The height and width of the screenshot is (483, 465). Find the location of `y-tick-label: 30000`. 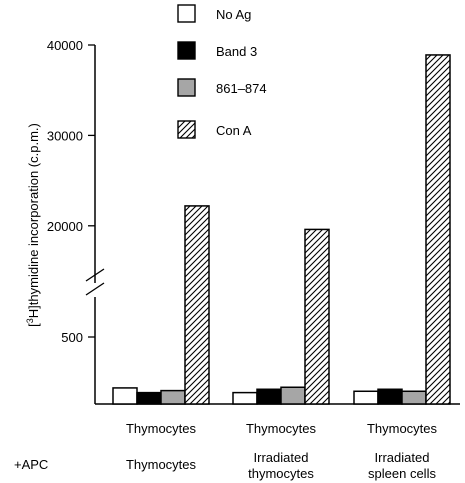

y-tick-label: 30000 is located at coordinates (65, 135).